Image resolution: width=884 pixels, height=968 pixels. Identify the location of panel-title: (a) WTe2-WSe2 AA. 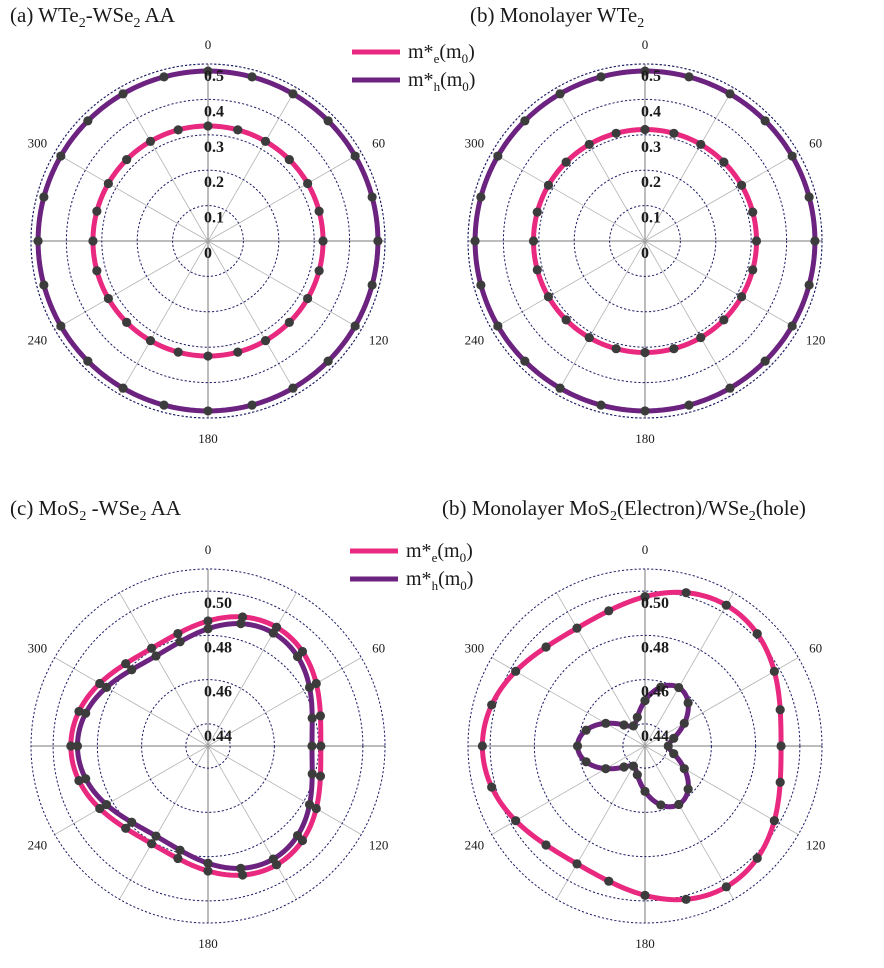
(93, 17).